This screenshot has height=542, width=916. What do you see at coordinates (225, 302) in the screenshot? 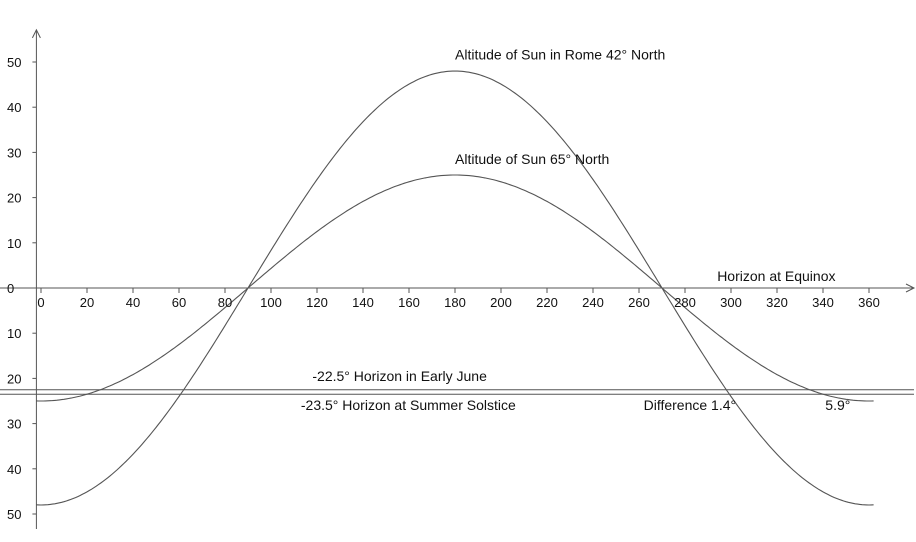
I see `x-tick-label: 80` at bounding box center [225, 302].